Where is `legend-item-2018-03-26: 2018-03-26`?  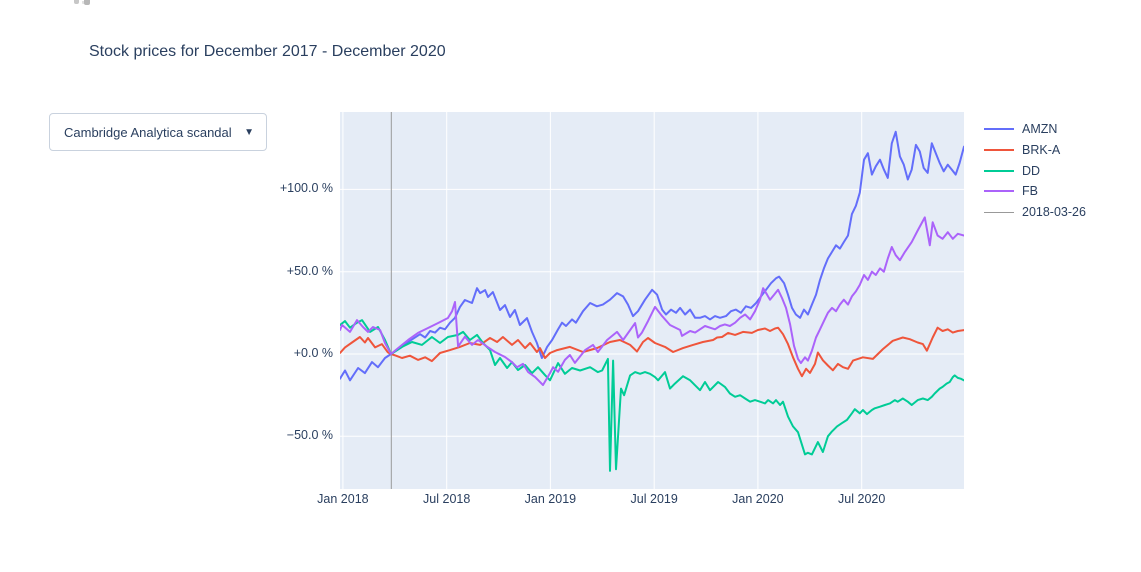
legend-item-2018-03-26: 2018-03-26 is located at coordinates (1035, 212).